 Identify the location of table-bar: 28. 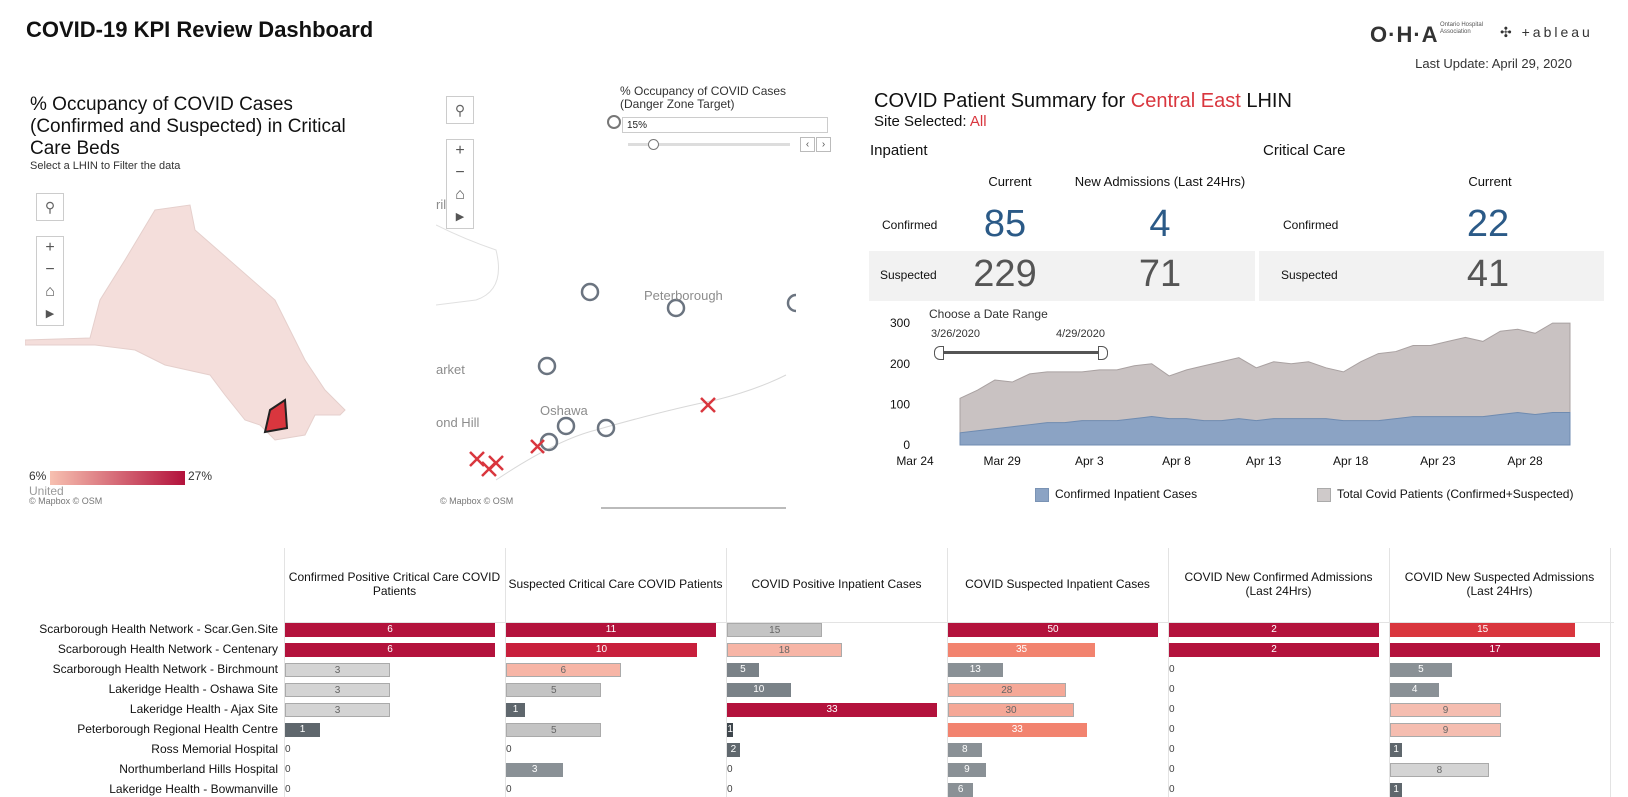
(1007, 690).